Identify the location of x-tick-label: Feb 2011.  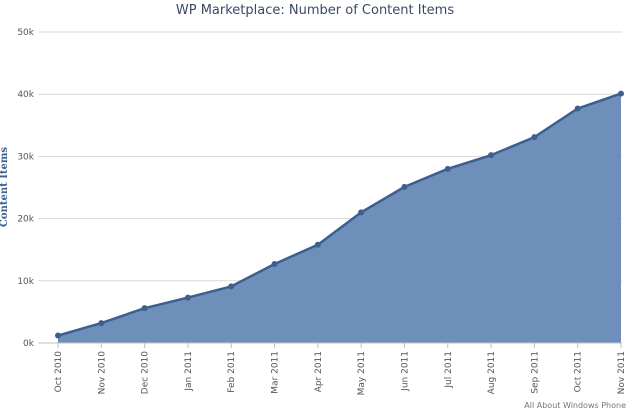
(232, 372).